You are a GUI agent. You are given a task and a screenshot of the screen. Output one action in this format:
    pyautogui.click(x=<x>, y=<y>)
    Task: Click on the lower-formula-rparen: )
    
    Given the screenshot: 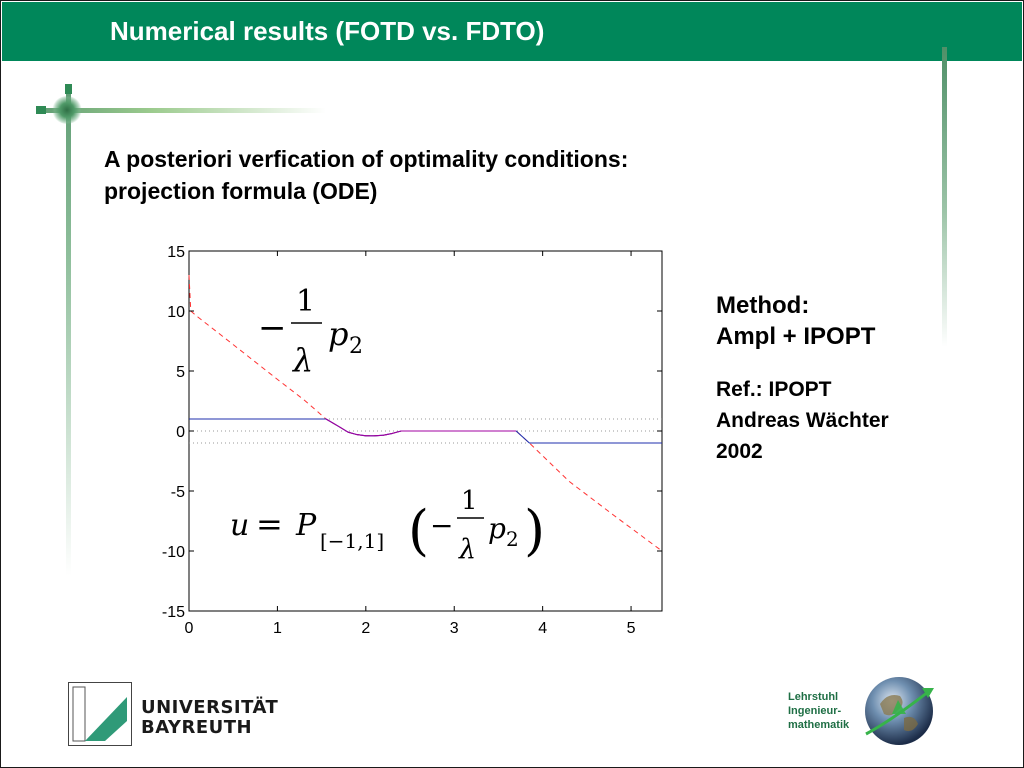 What is the action you would take?
    pyautogui.click(x=534, y=530)
    